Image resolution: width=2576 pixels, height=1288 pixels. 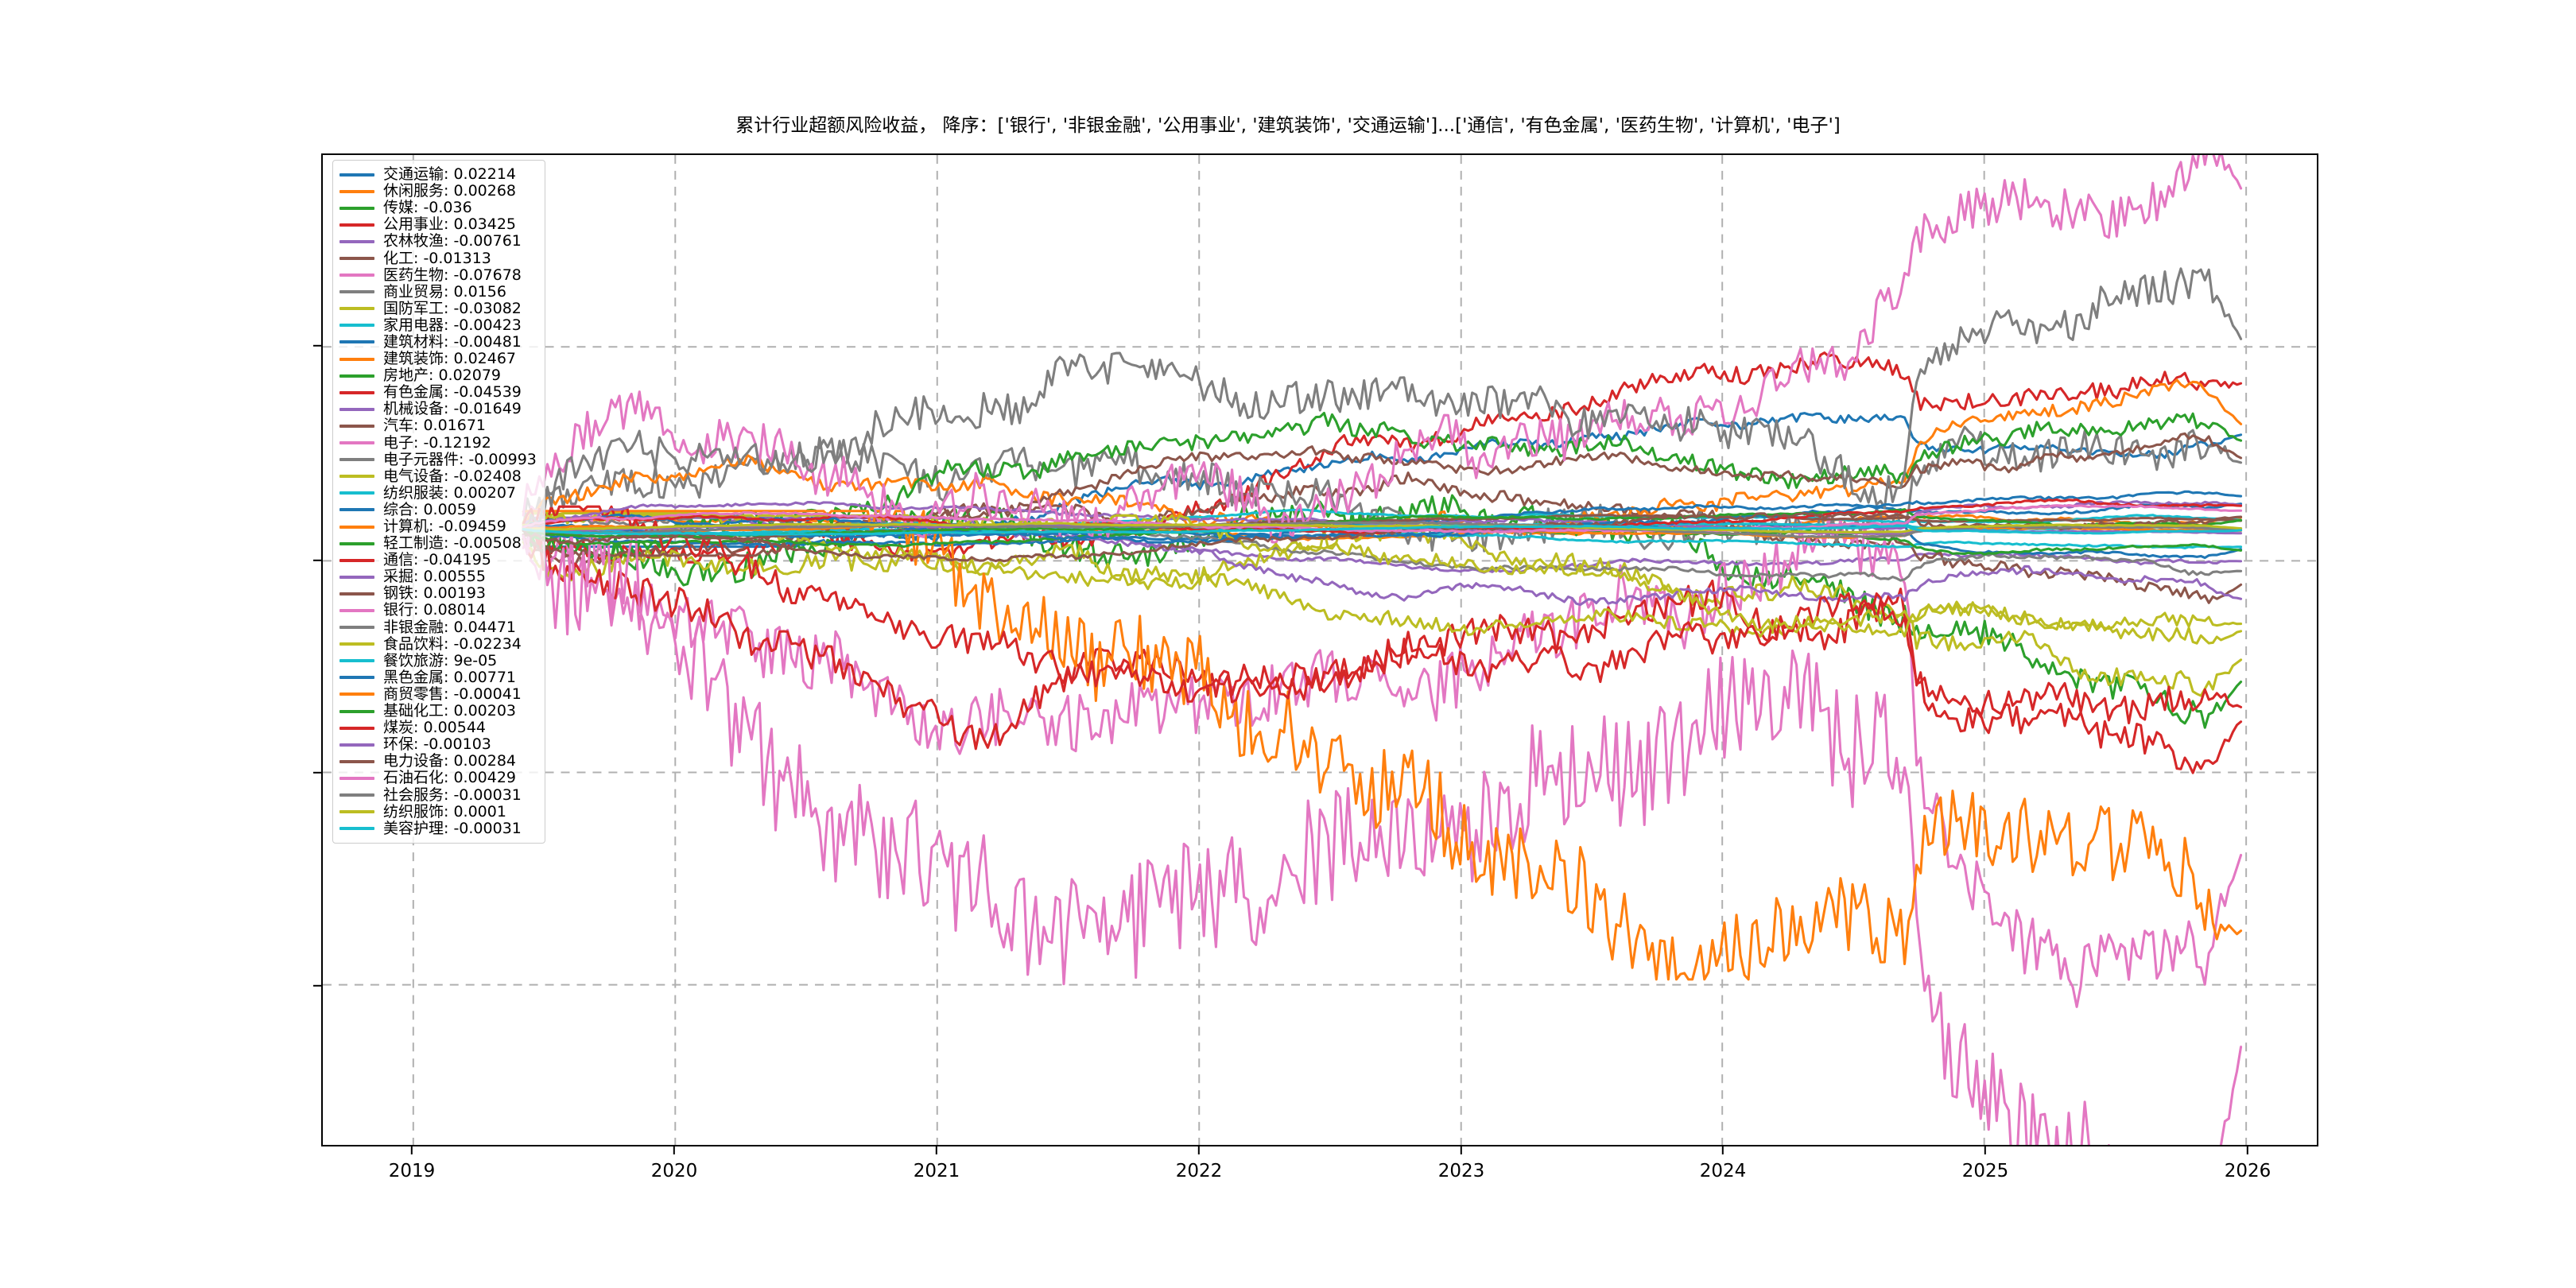 I want to click on legend-item-label: 家用电器: -0.00423, so click(x=453, y=325).